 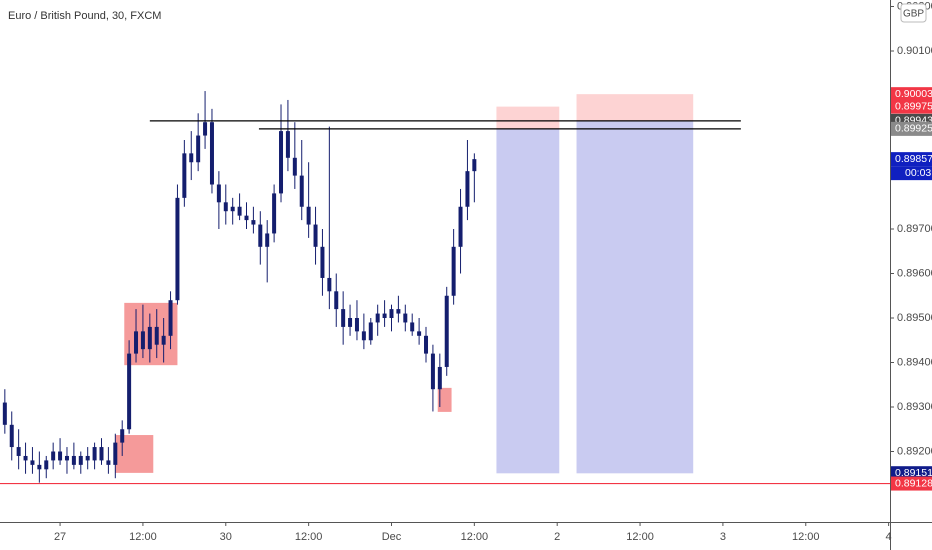 What do you see at coordinates (84, 16) in the screenshot?
I see `chart-title: Euro / British Pound, 30, FXCM` at bounding box center [84, 16].